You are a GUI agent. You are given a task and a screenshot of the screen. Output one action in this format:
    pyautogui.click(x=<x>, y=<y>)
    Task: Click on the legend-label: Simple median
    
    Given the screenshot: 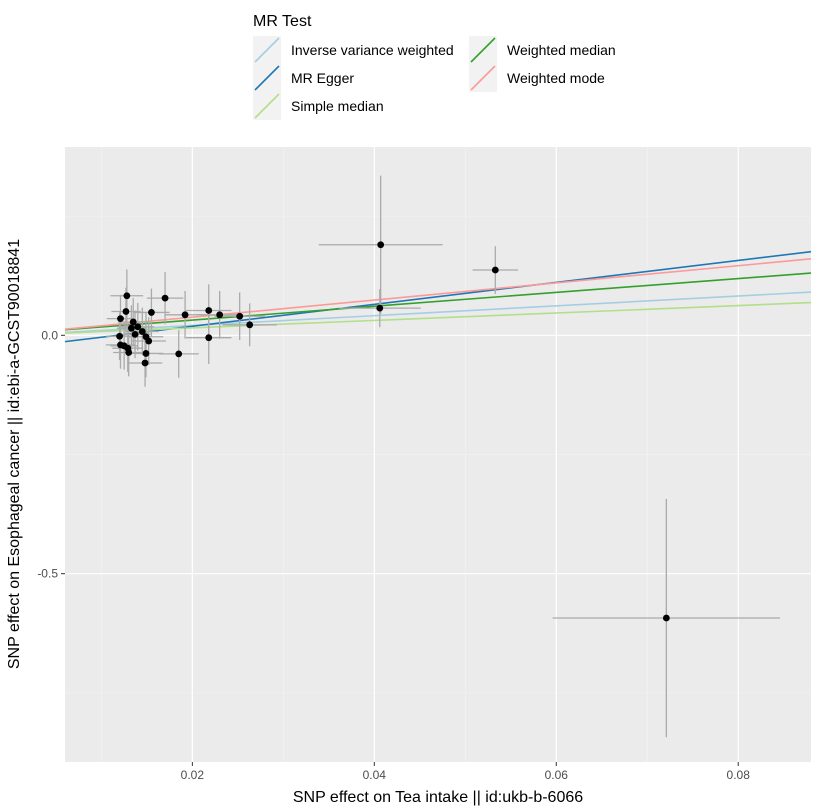 What is the action you would take?
    pyautogui.click(x=337, y=106)
    